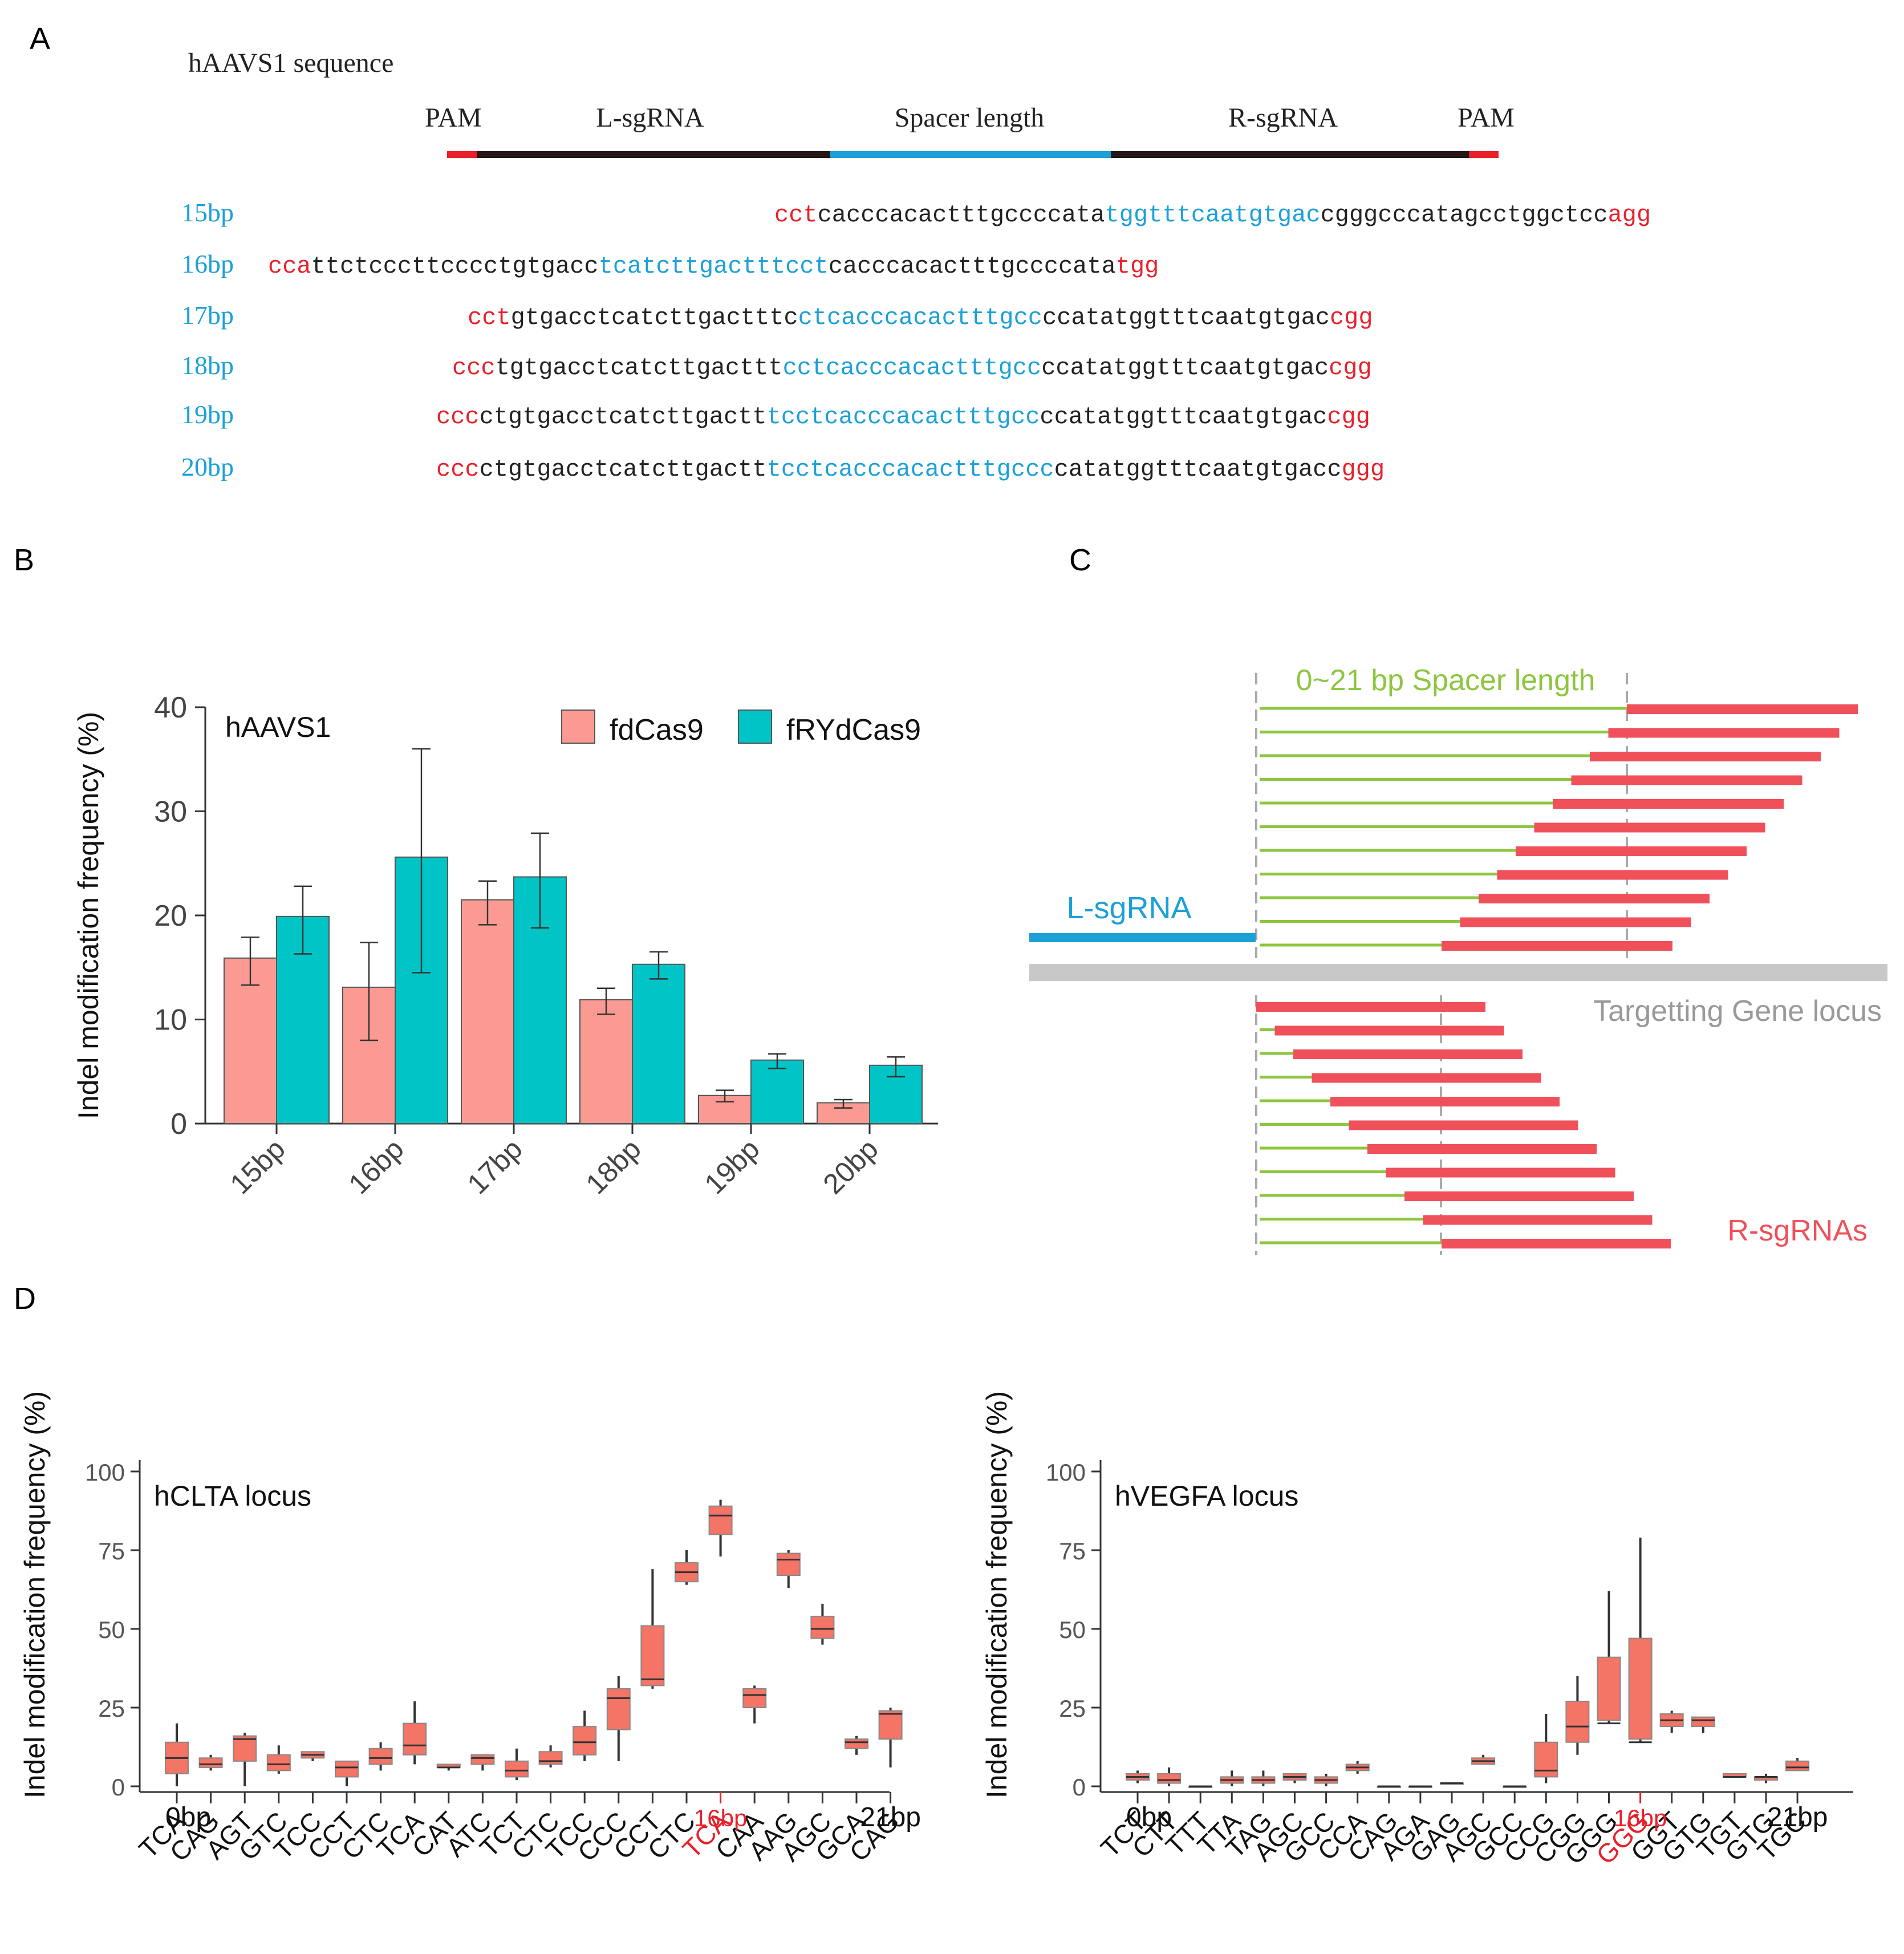 Image resolution: width=1904 pixels, height=1954 pixels. I want to click on spacer-sequence: ctcacccacactttgcc, so click(920, 317).